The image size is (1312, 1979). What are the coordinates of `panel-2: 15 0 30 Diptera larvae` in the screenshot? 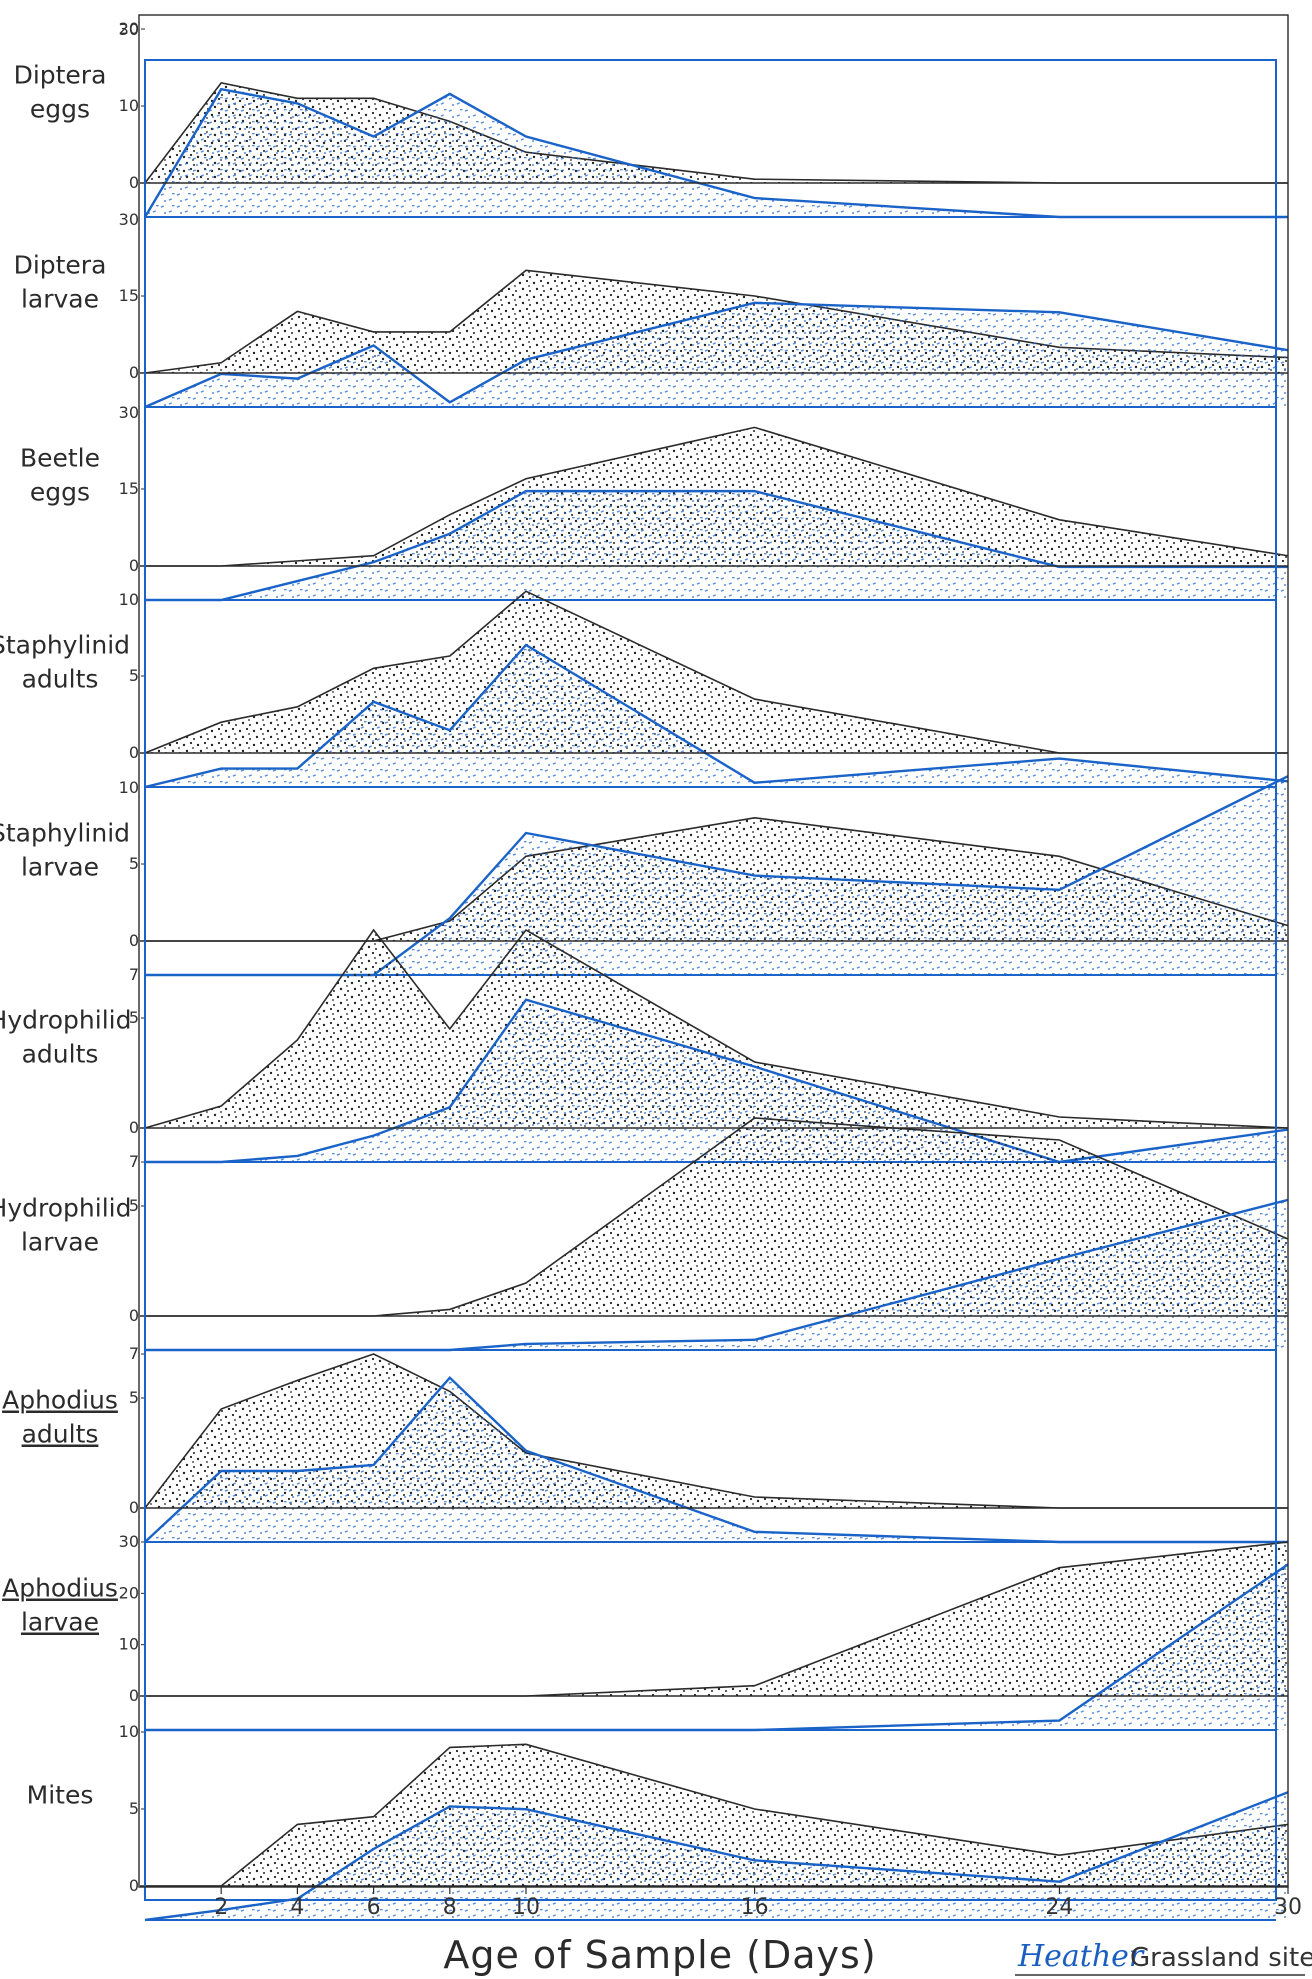 It's located at (651, 309).